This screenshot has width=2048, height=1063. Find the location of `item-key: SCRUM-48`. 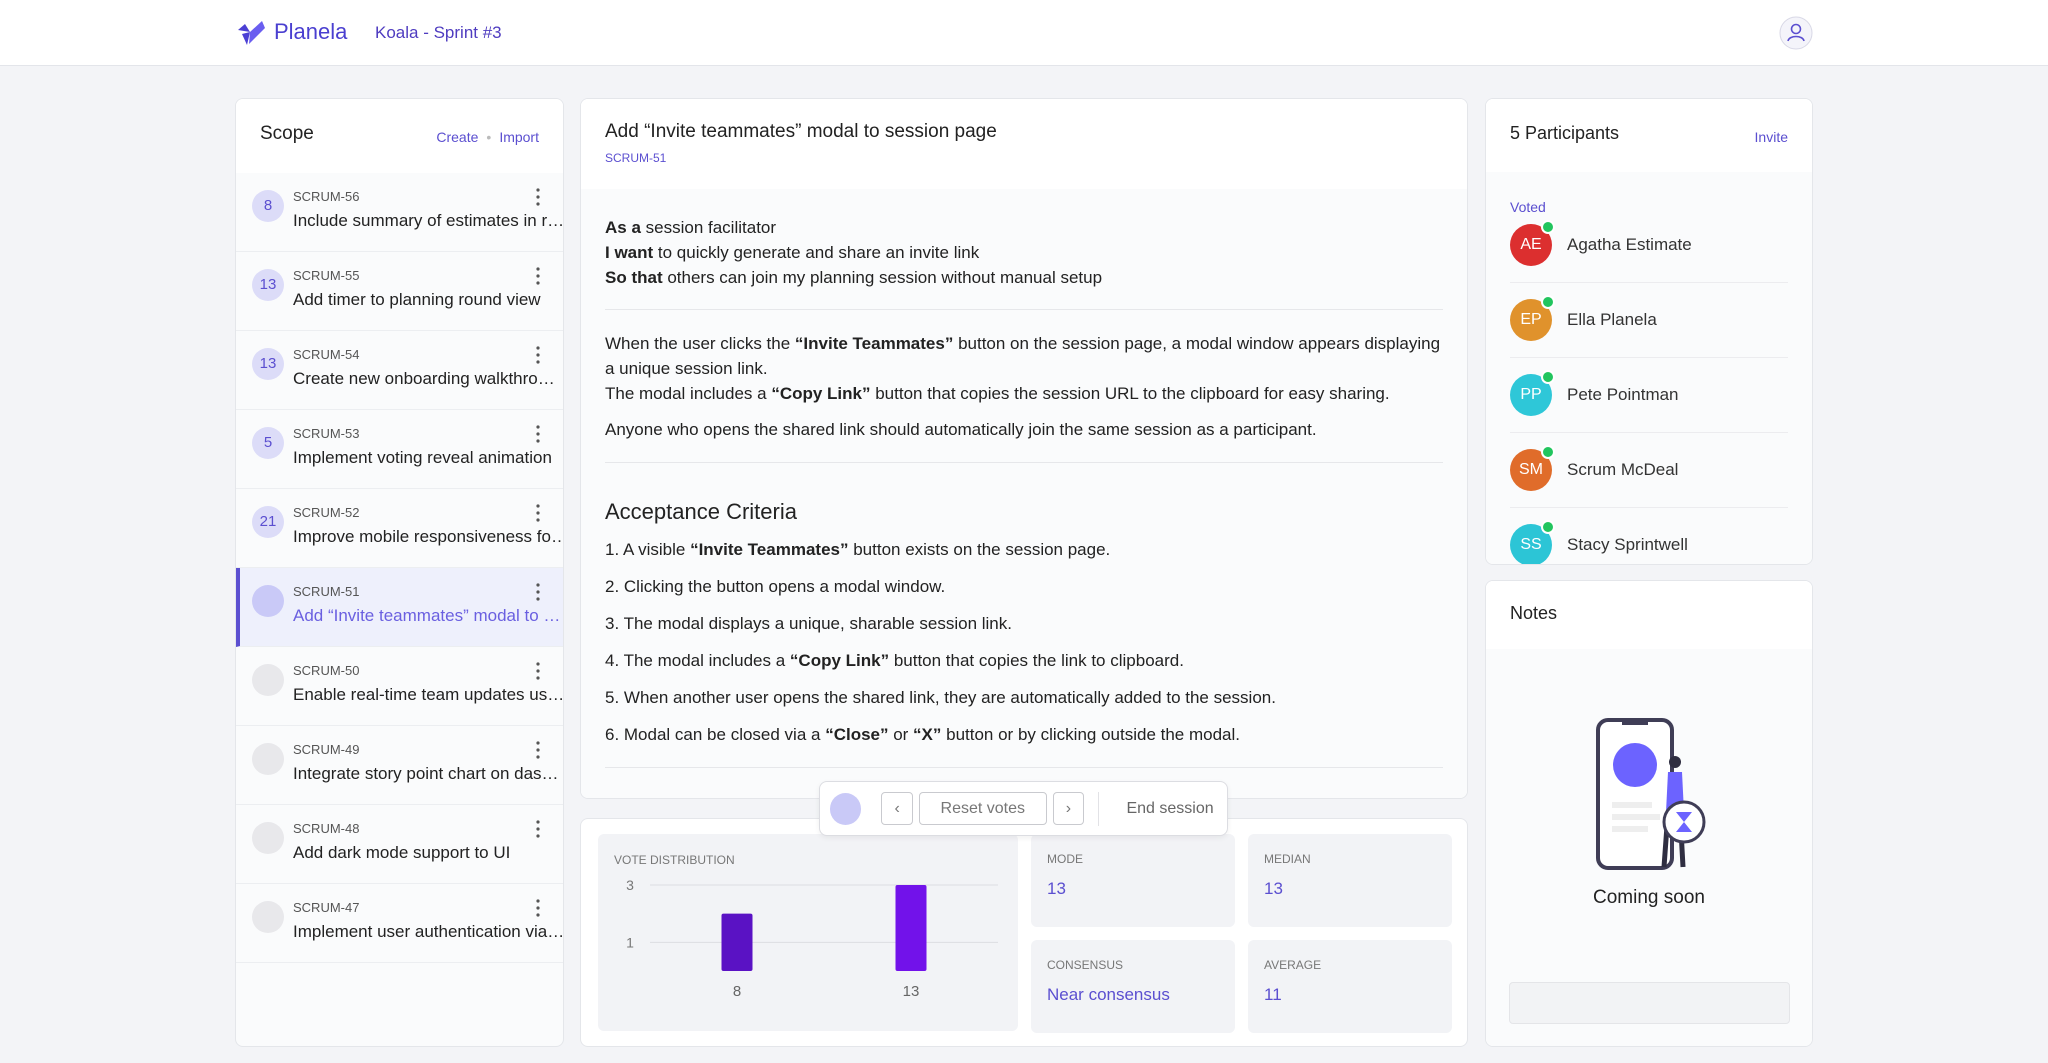

item-key: SCRUM-48 is located at coordinates (326, 828).